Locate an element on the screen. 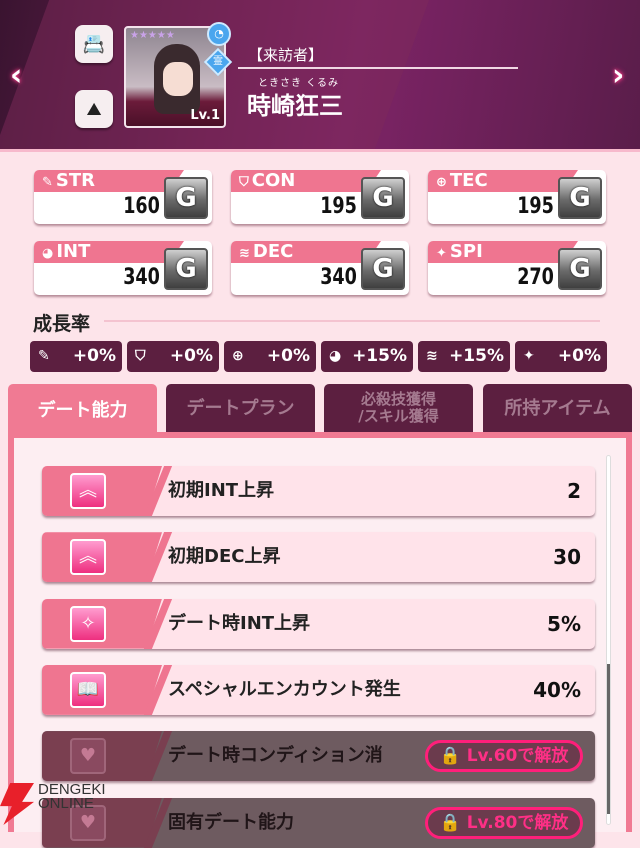 The width and height of the screenshot is (640, 848). ability-icon: ♥ is located at coordinates (88, 756).